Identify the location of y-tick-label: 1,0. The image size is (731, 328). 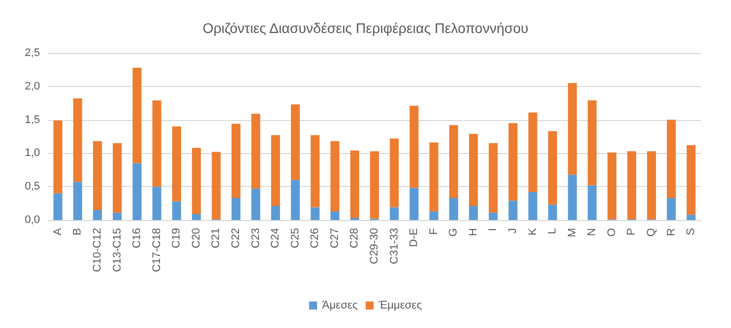
(32, 153).